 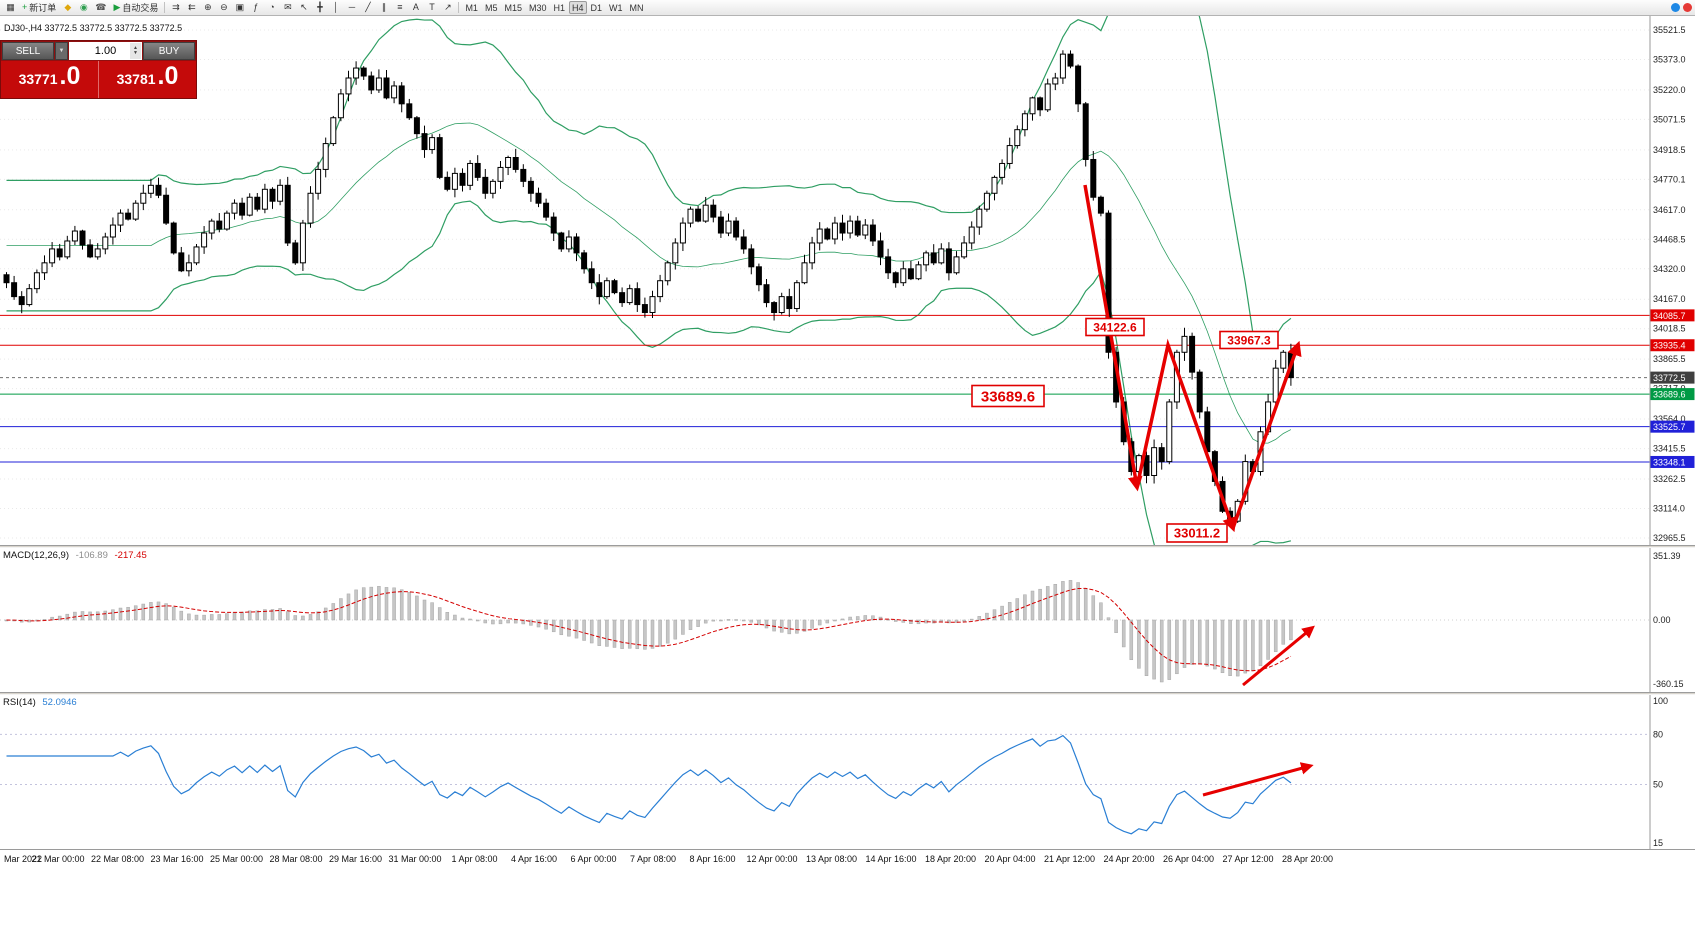 I want to click on svg-text: 33262.5, so click(x=1669, y=479).